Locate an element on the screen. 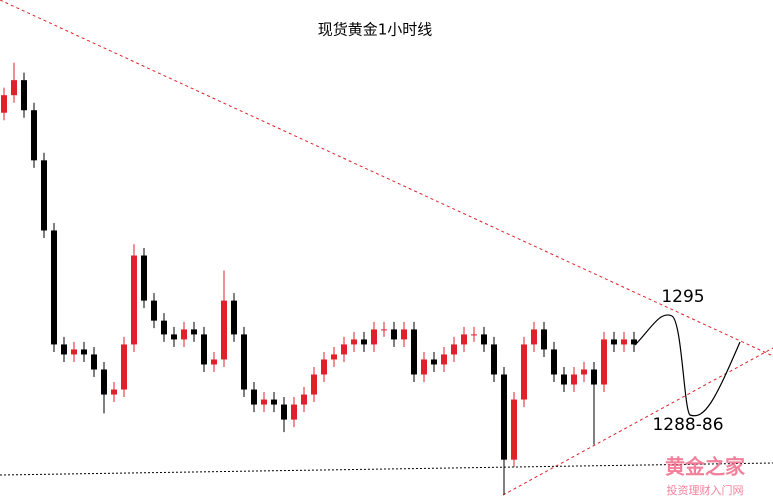 This screenshot has width=773, height=501. bottom-line is located at coordinates (386, 469).